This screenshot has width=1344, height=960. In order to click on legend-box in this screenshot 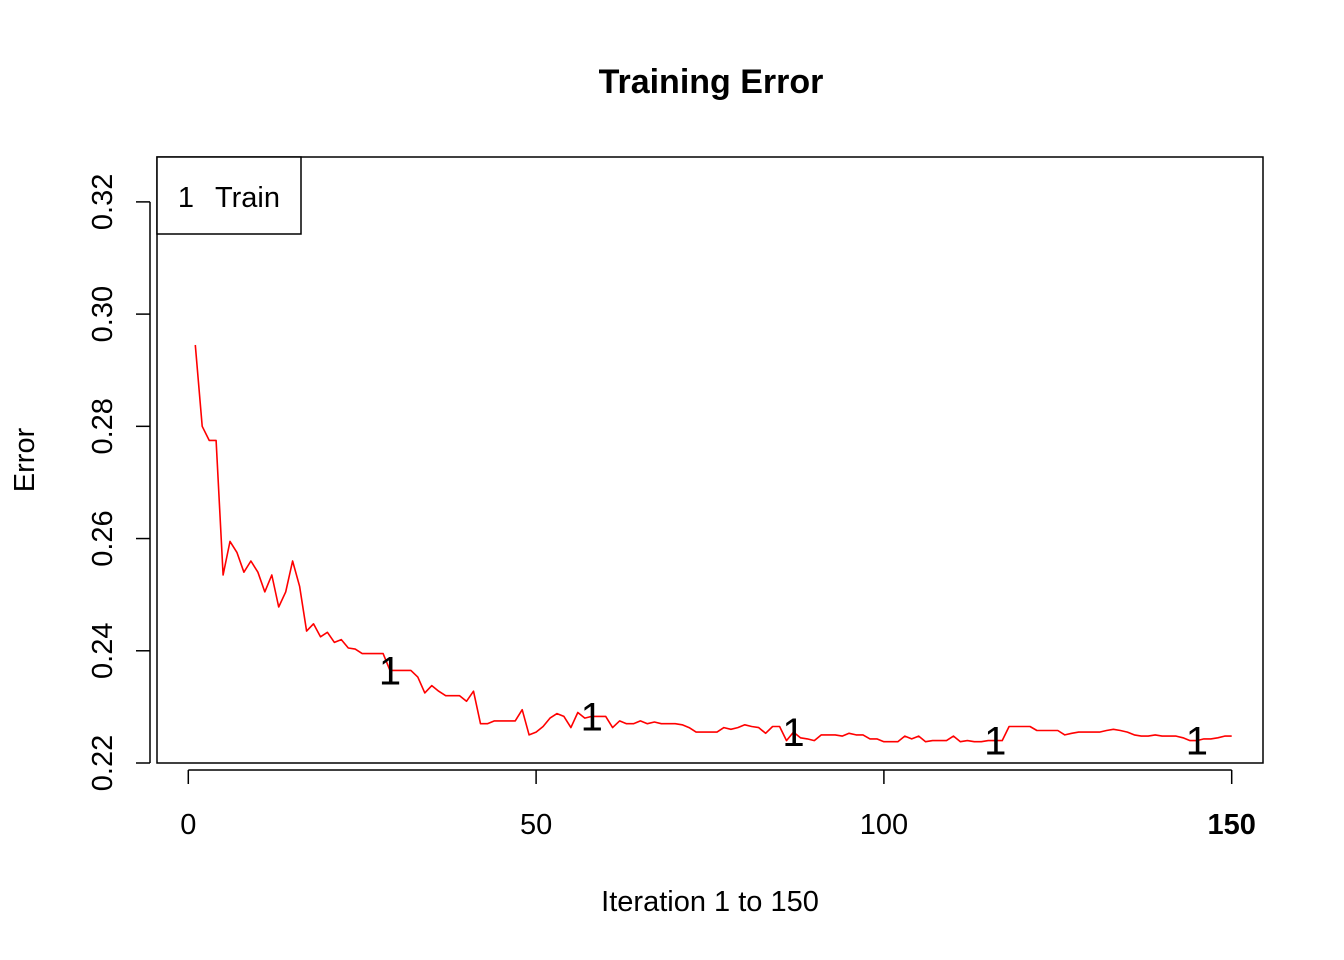, I will do `click(229, 195)`.